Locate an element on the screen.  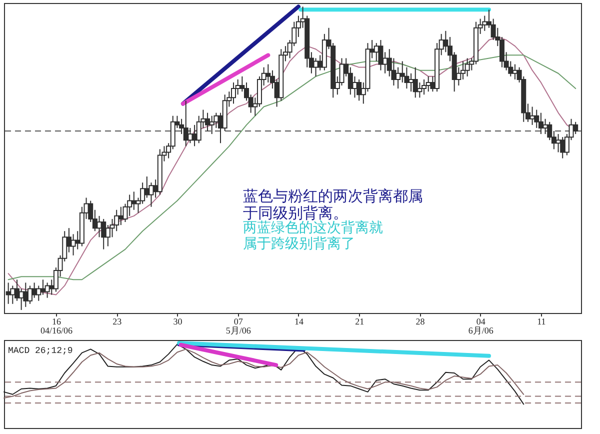
text: MACD 26;12;9 is located at coordinates (40, 351).